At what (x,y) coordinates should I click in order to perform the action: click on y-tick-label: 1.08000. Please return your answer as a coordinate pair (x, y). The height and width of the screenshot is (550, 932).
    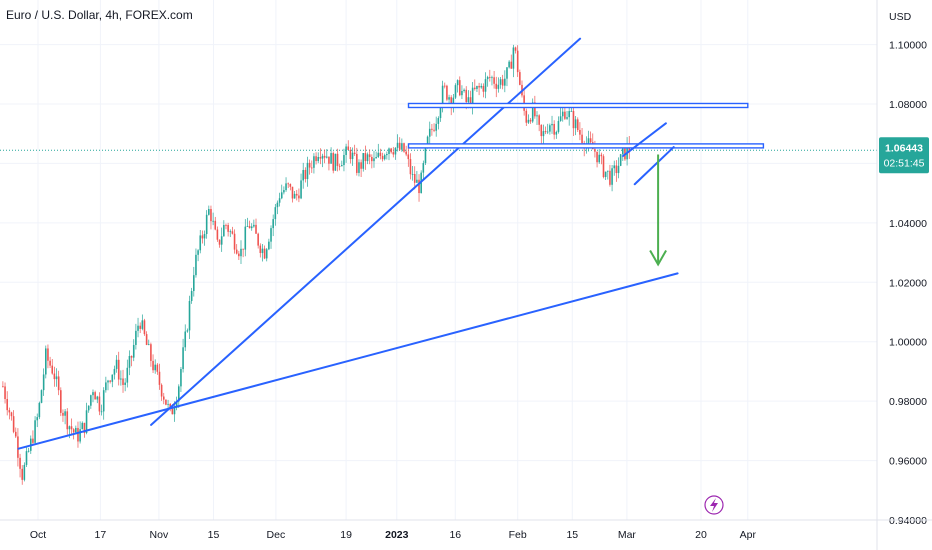
    Looking at the image, I should click on (908, 105).